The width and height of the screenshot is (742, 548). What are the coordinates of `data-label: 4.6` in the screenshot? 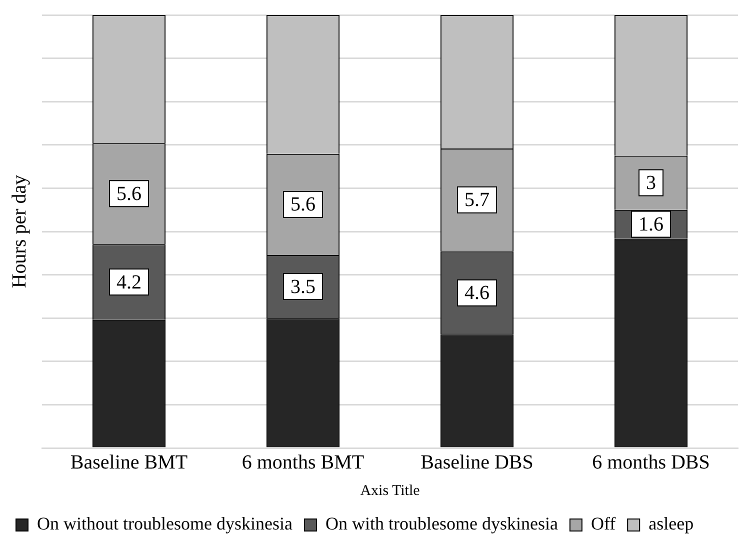 It's located at (477, 293).